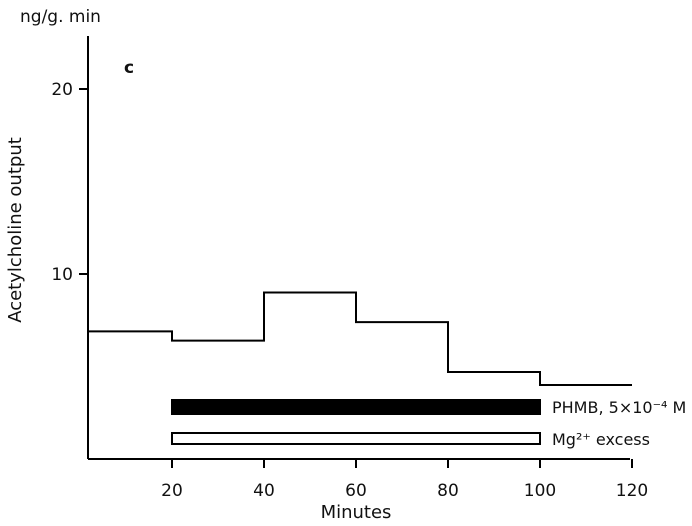  I want to click on x-tick-label: 20, so click(172, 491).